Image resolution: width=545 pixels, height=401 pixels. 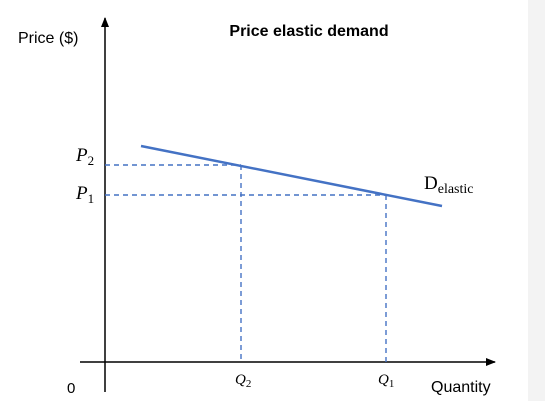 I want to click on q1-label-base: Q, so click(x=383, y=380).